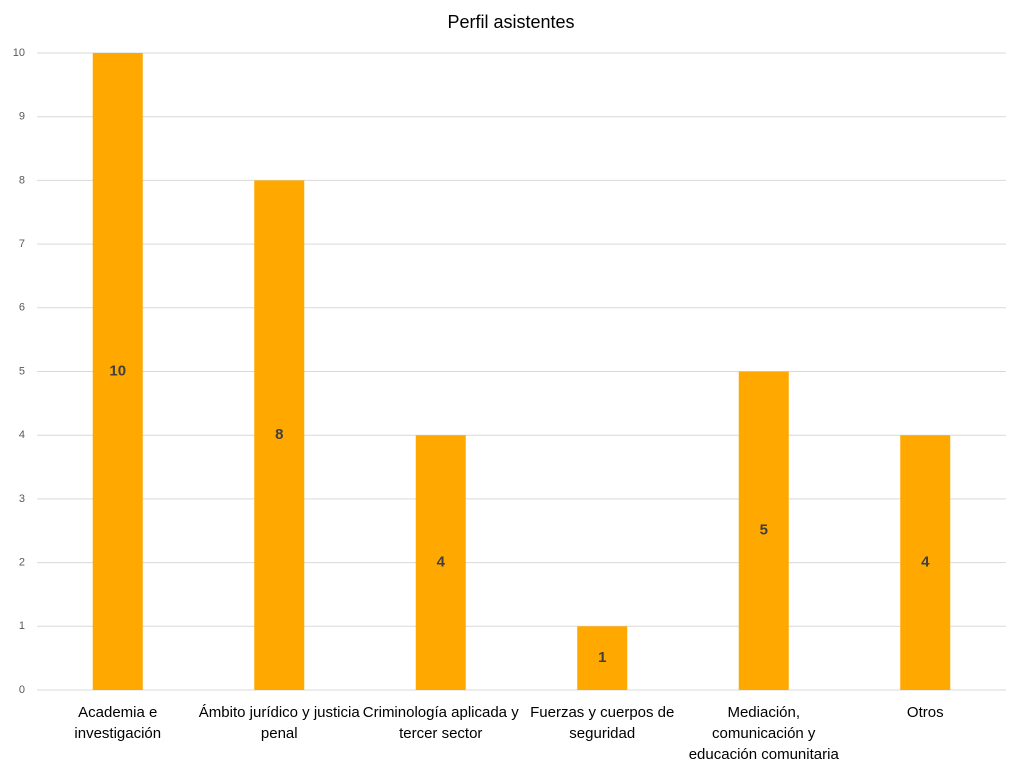  What do you see at coordinates (22, 499) in the screenshot?
I see `y-tick-label: 3` at bounding box center [22, 499].